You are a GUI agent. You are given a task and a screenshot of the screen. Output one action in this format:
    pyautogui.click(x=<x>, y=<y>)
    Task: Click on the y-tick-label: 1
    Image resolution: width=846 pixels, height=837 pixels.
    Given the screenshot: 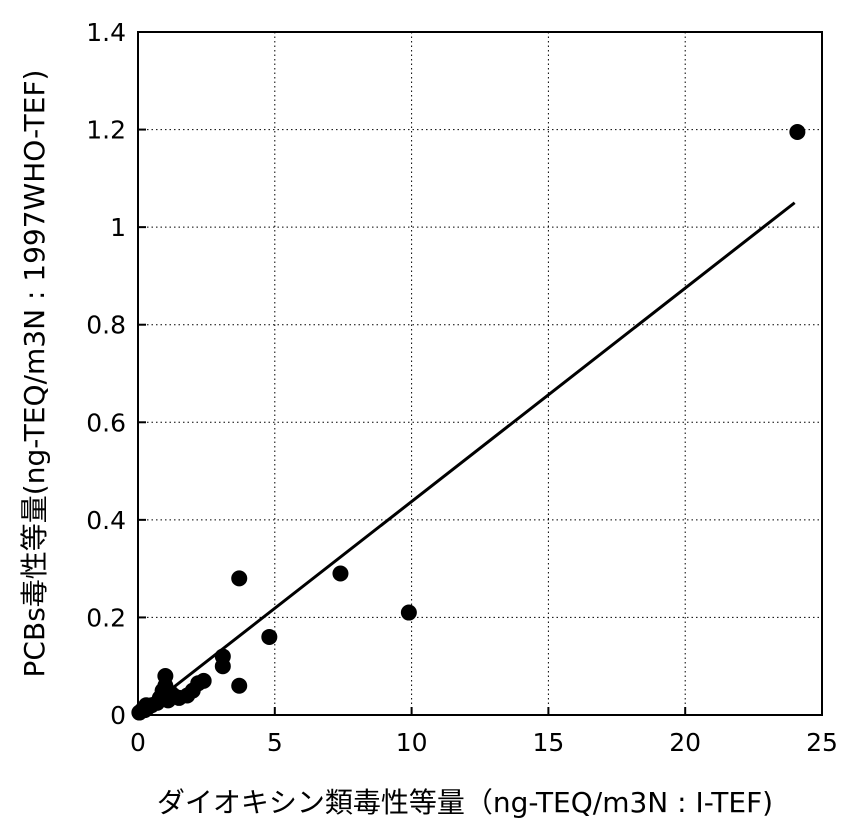 What is the action you would take?
    pyautogui.click(x=118, y=227)
    